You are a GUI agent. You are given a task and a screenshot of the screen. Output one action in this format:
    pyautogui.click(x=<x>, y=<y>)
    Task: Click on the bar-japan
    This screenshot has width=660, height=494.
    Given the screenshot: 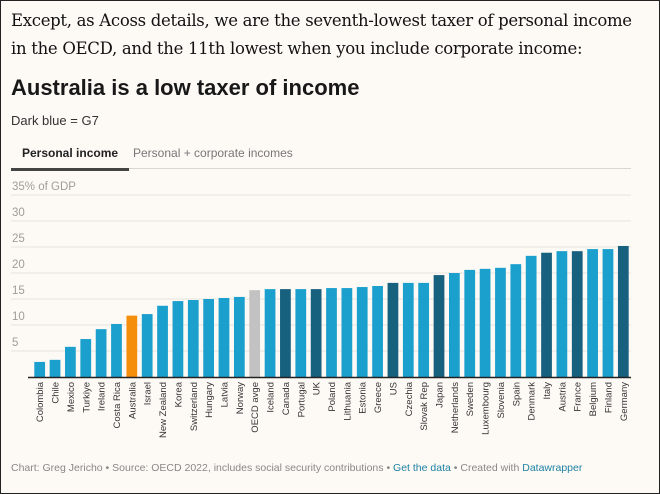 What is the action you would take?
    pyautogui.click(x=439, y=326)
    